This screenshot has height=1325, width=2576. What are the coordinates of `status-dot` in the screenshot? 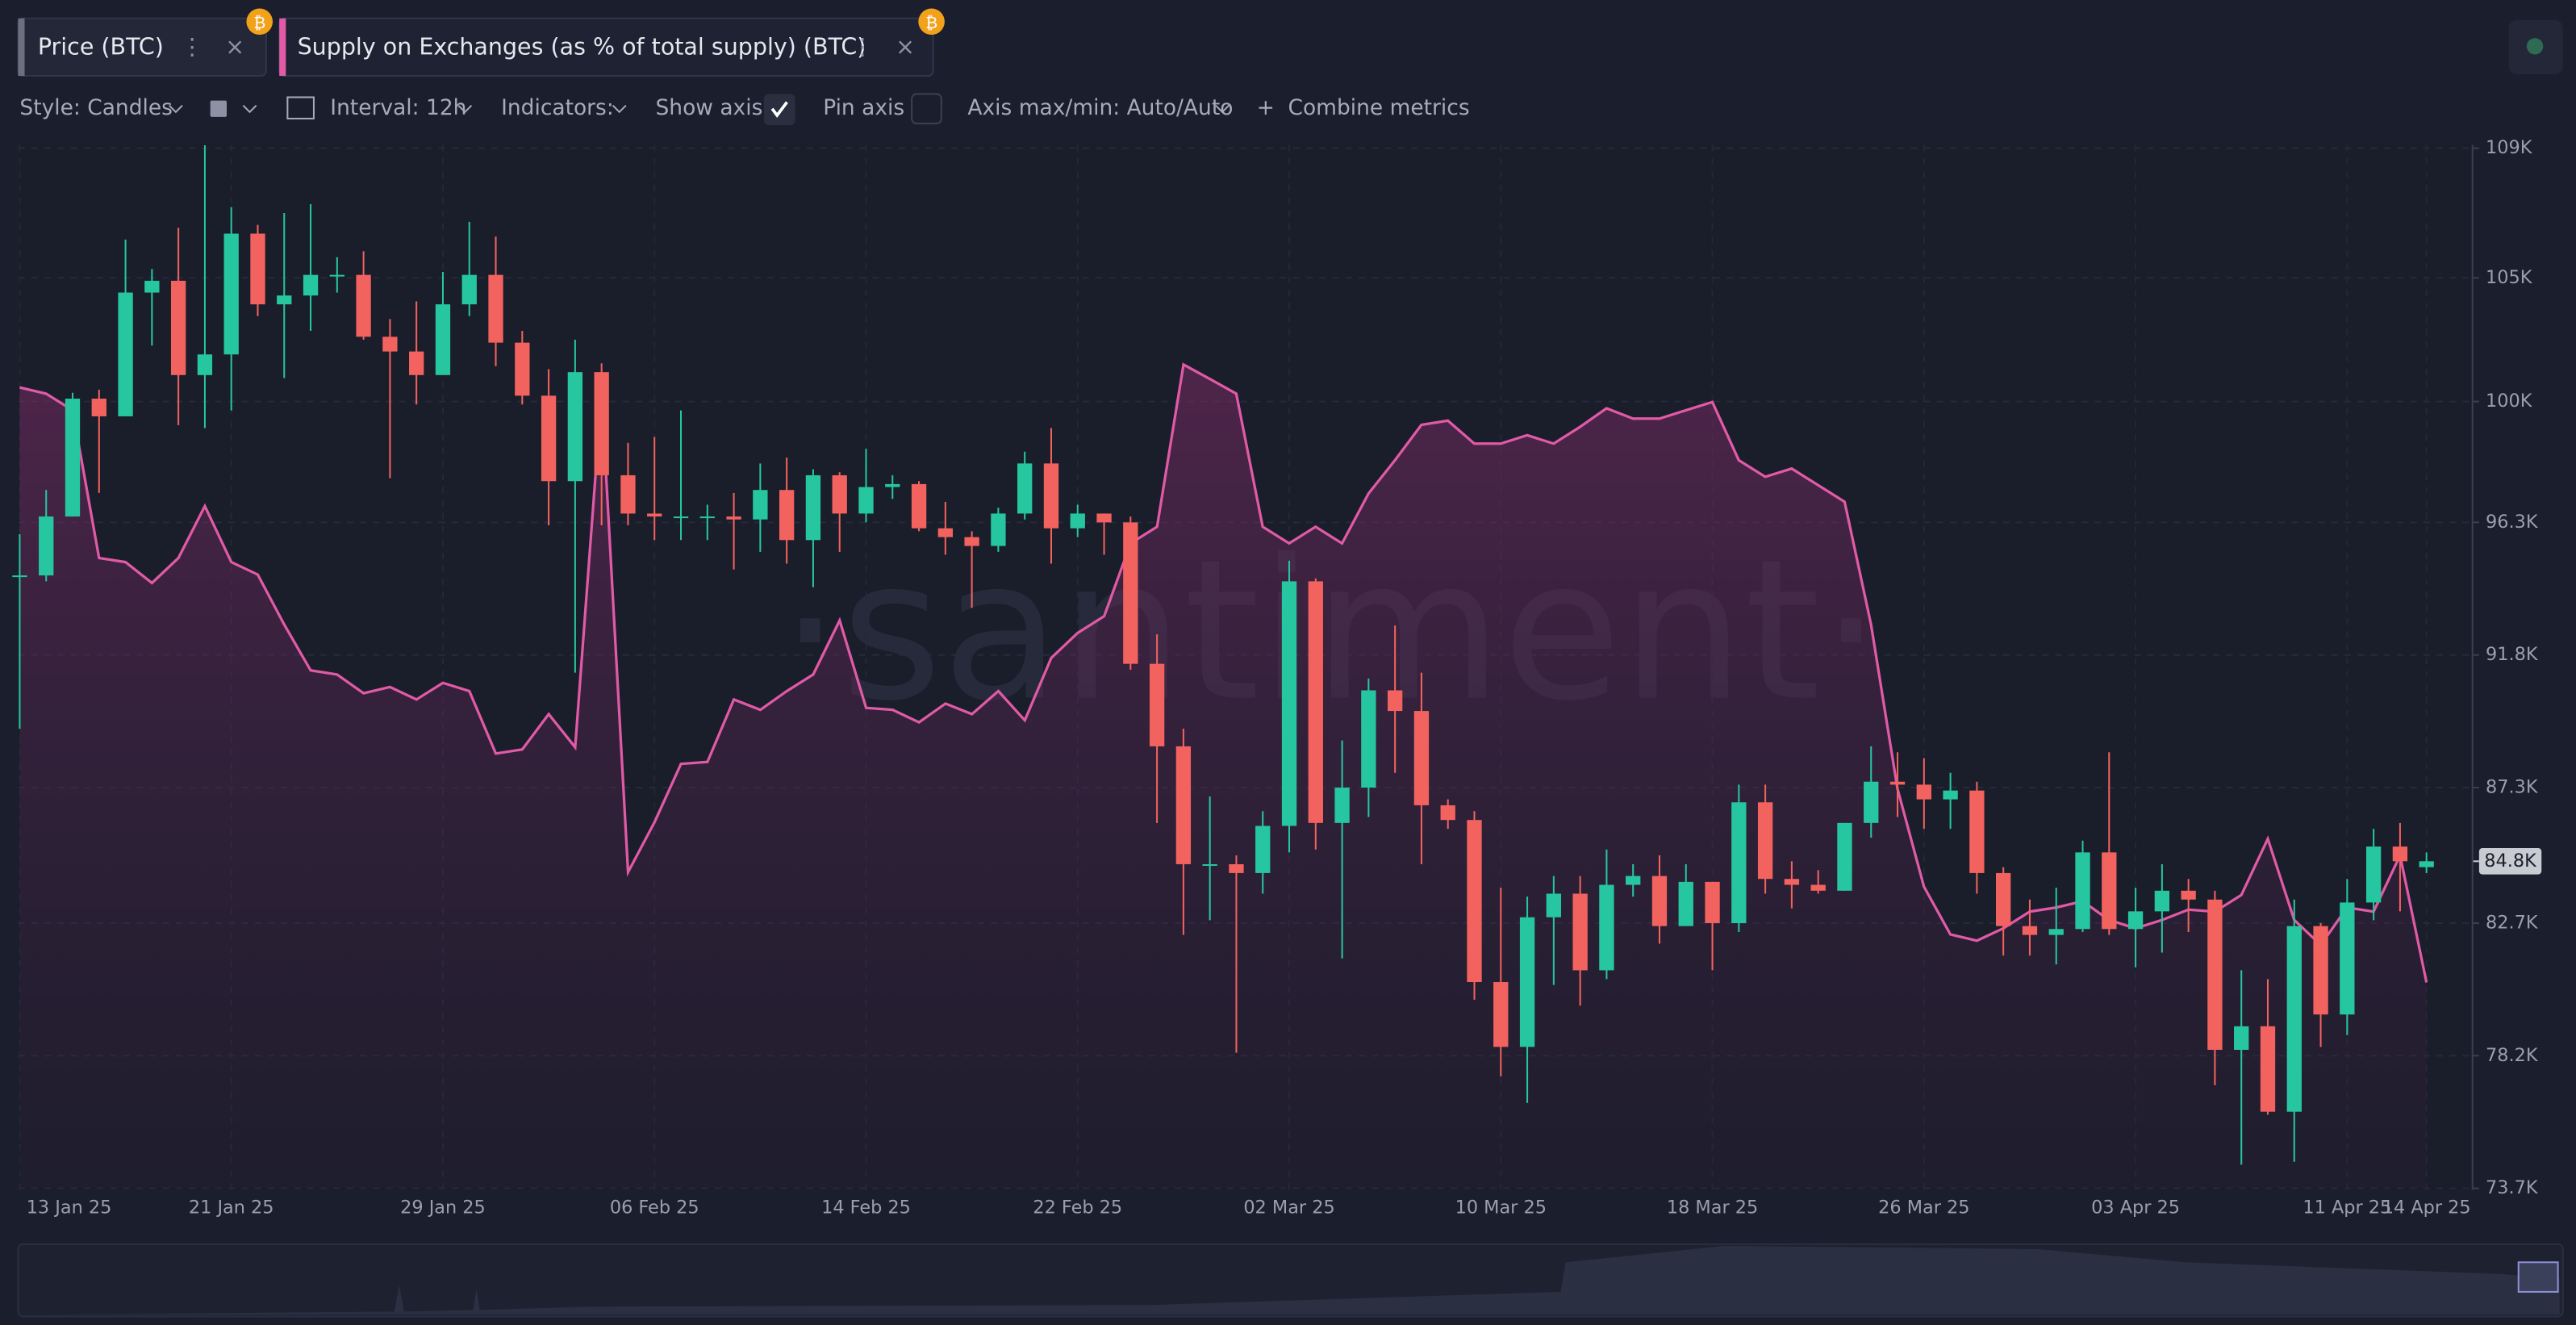 It's located at (2535, 46).